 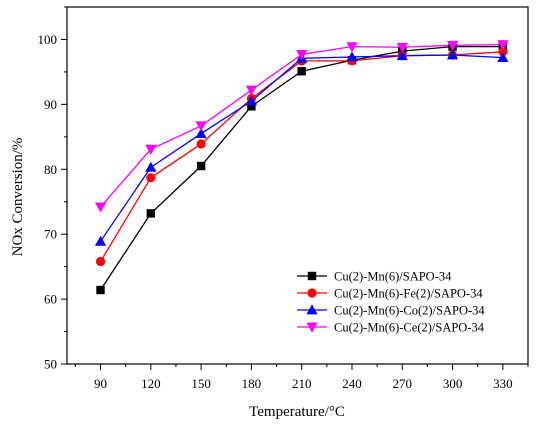 What do you see at coordinates (50, 104) in the screenshot?
I see `y-tick-label: 90` at bounding box center [50, 104].